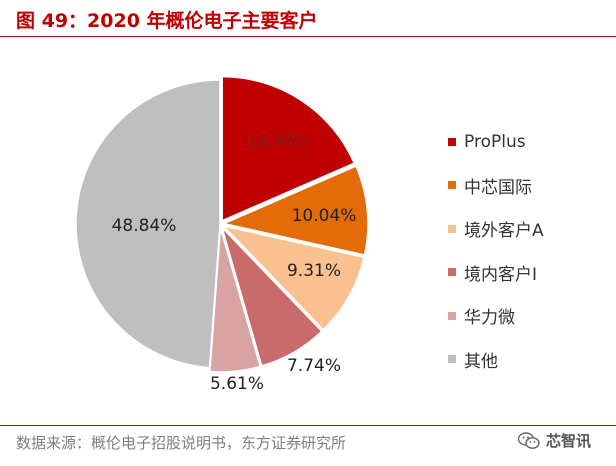  What do you see at coordinates (481, 361) in the screenshot?
I see `legend-label: 其他` at bounding box center [481, 361].